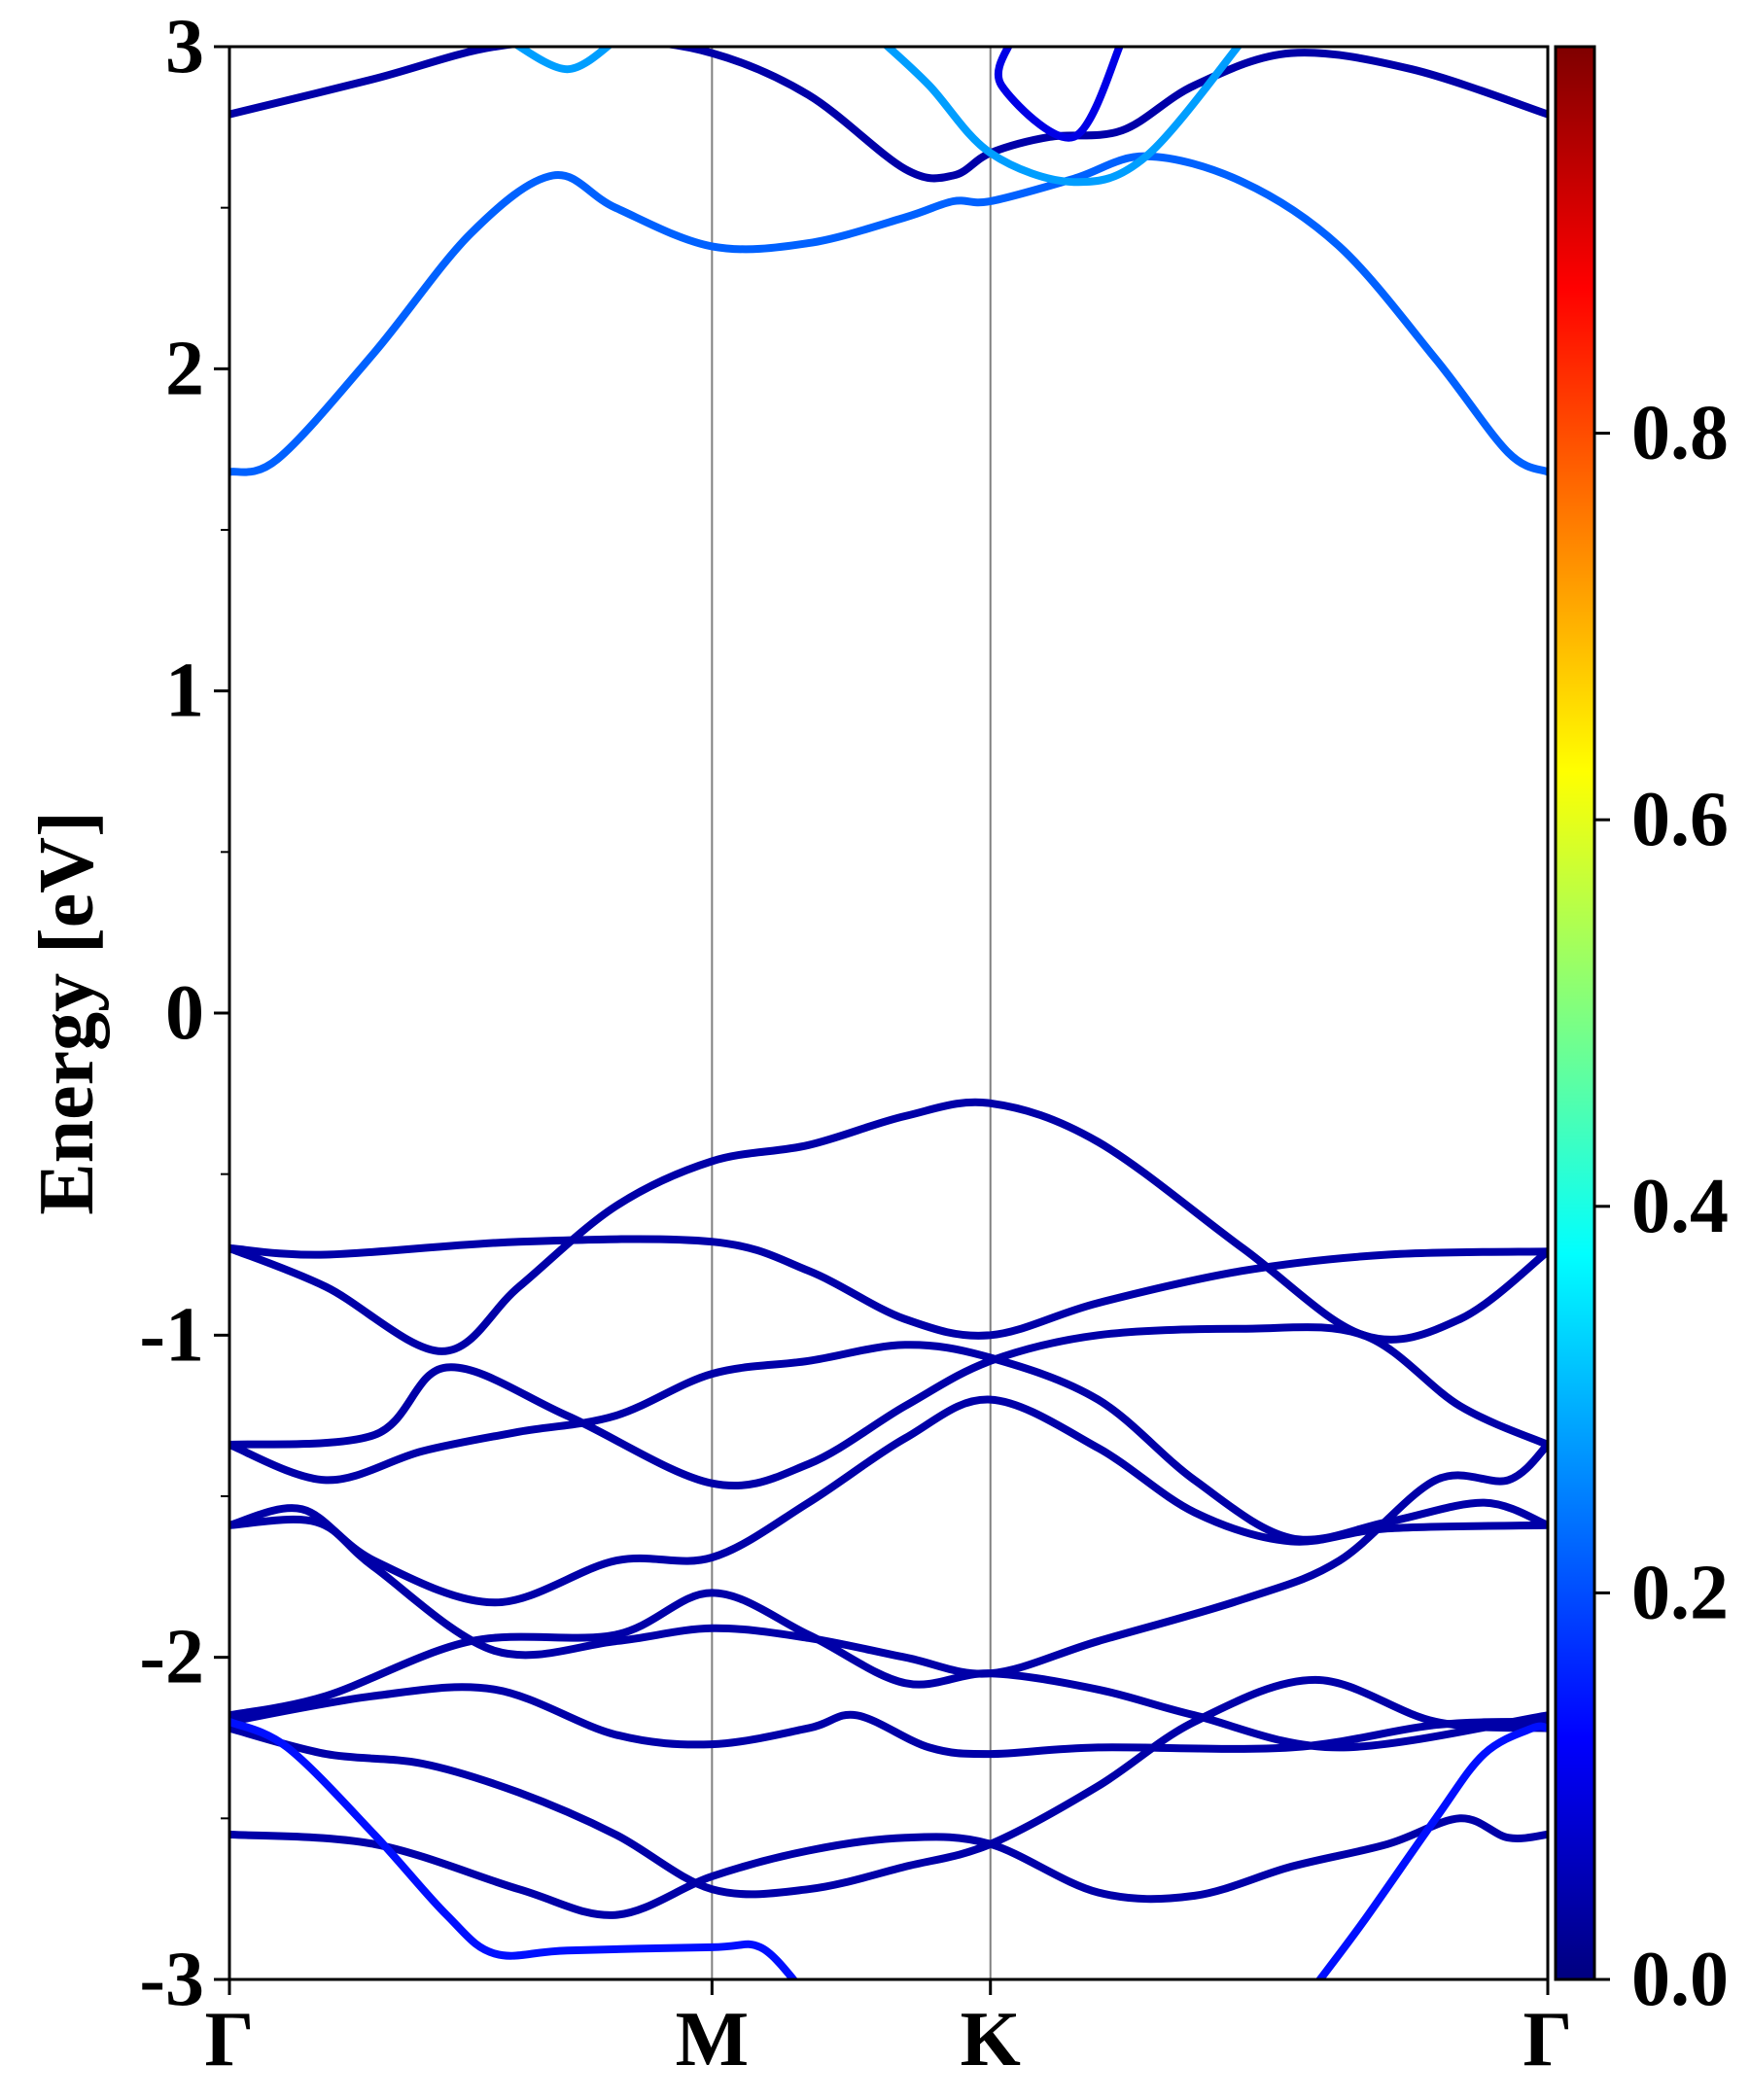  What do you see at coordinates (230, 2039) in the screenshot?
I see `kpoint-label-0: Γ` at bounding box center [230, 2039].